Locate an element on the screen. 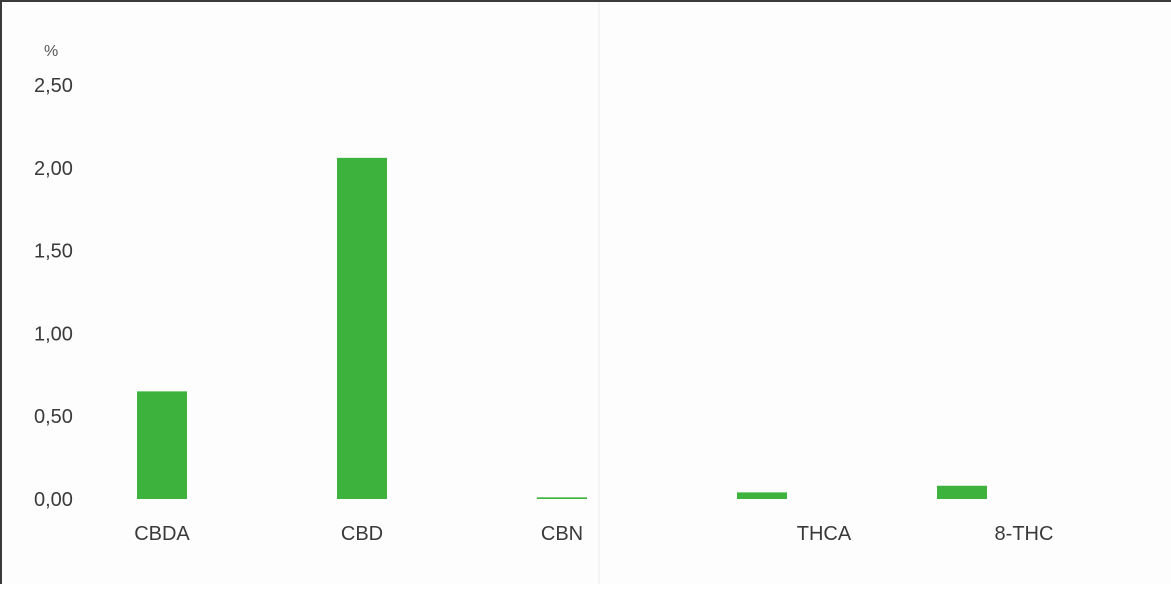 The image size is (1171, 589). y-tick-label: 0,00 is located at coordinates (53, 500).